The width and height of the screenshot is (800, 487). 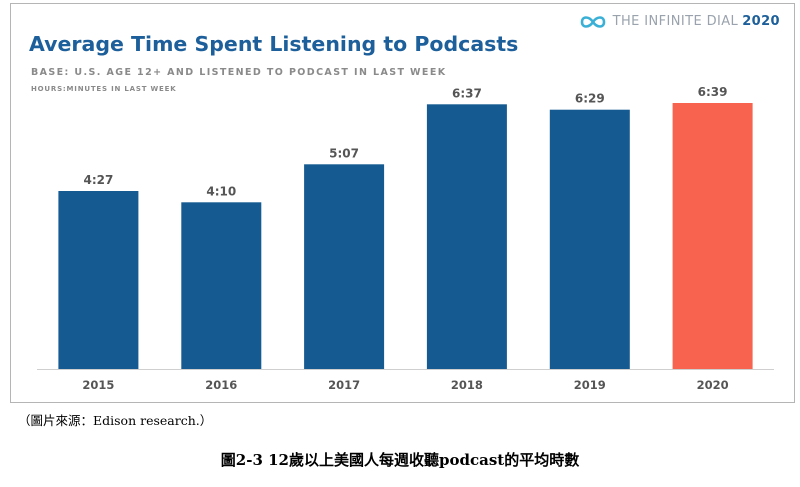 I want to click on infinity-icon, so click(x=592, y=21).